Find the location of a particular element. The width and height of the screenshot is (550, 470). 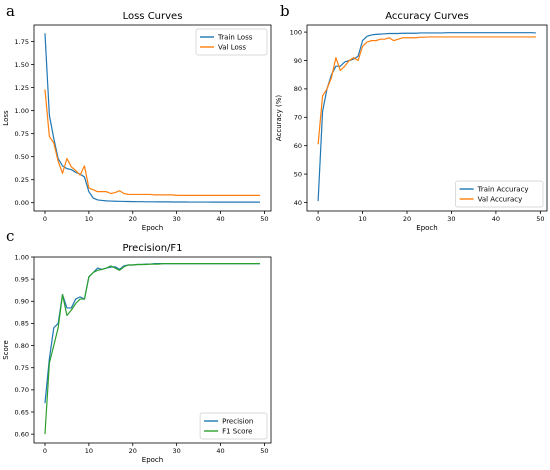

y-tick-label: 0.90 is located at coordinates (22, 302).